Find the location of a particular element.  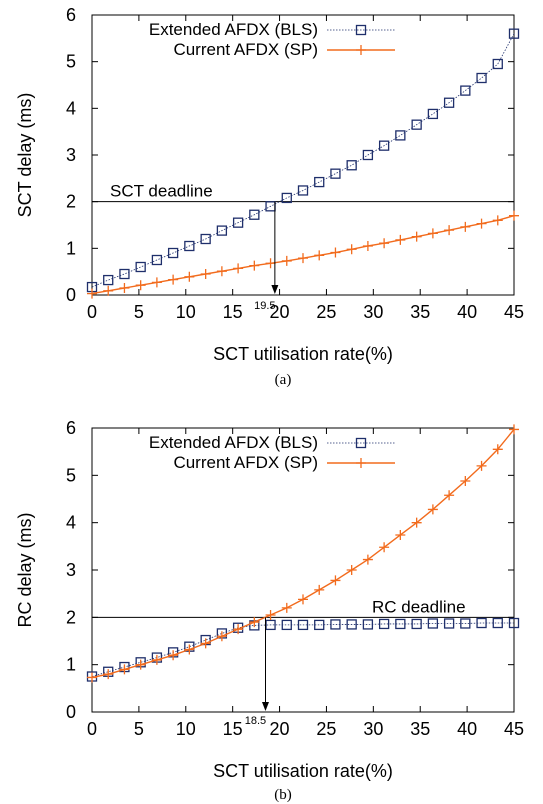

deadline-label: RC deadline is located at coordinates (419, 606).